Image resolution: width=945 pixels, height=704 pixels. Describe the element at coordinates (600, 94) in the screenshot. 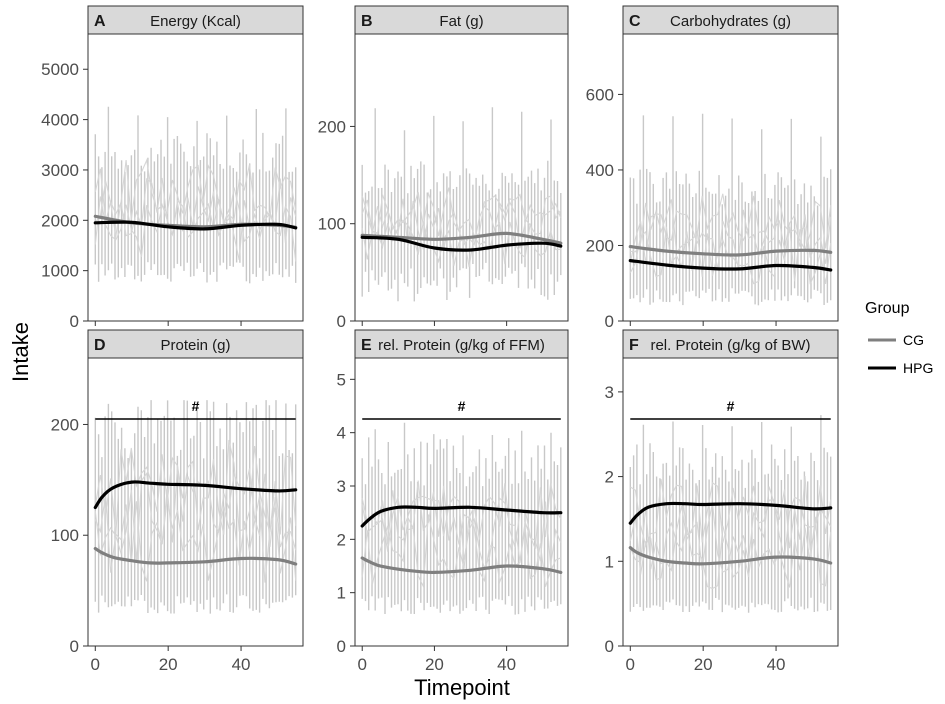

I see `y-tick-label: 600` at that location.